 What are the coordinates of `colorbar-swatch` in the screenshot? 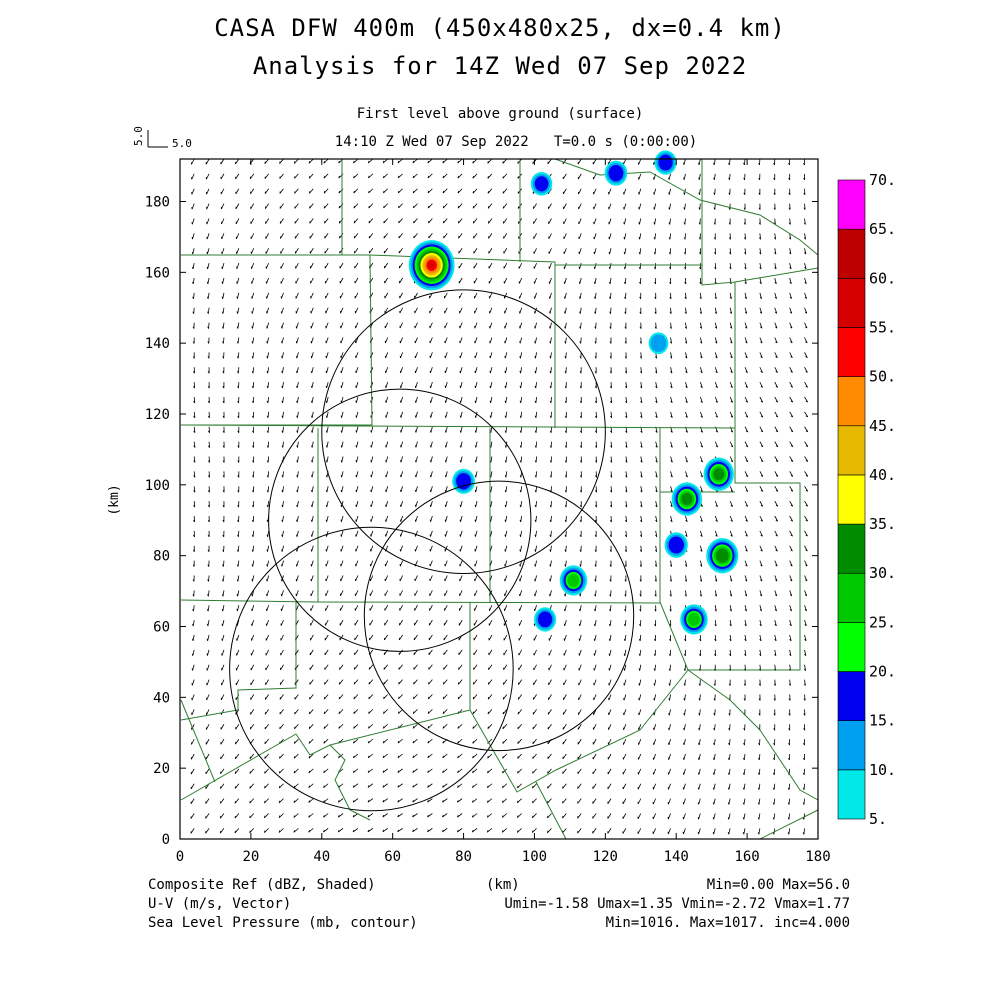 It's located at (851, 450).